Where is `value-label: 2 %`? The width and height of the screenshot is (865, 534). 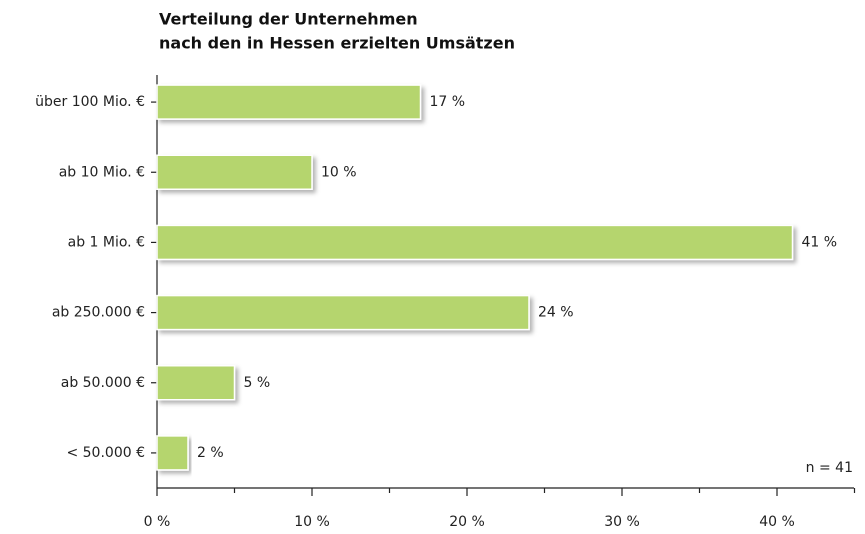
value-label: 2 % is located at coordinates (210, 453).